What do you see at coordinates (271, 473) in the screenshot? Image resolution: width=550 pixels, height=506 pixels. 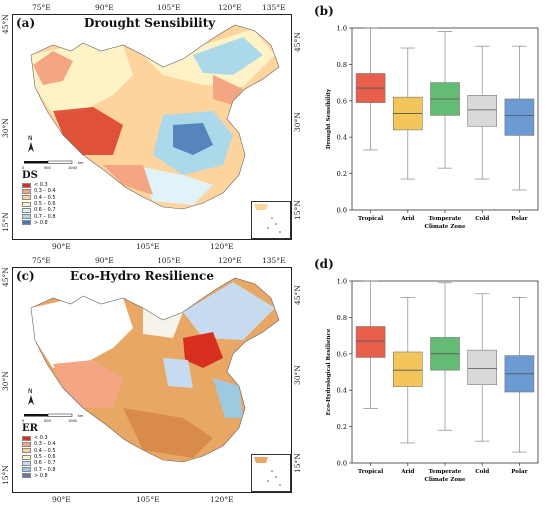 I see `south-china-sea-inset` at bounding box center [271, 473].